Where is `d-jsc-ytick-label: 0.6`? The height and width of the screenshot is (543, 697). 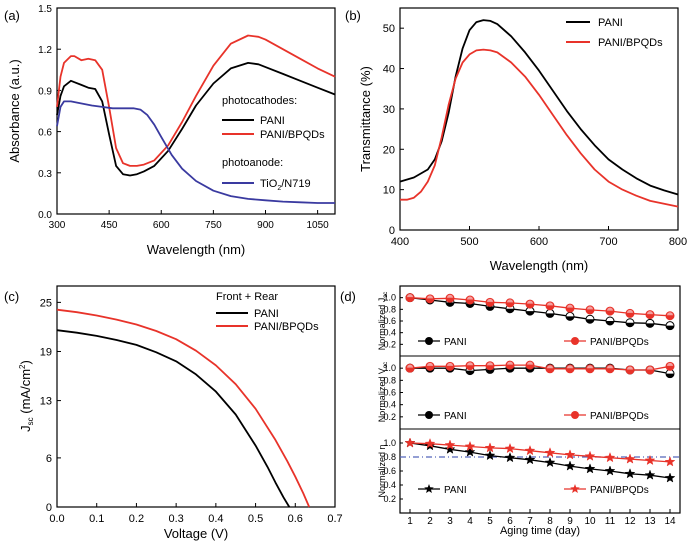
d-jsc-ytick-label: 0.6 is located at coordinates (389, 321).